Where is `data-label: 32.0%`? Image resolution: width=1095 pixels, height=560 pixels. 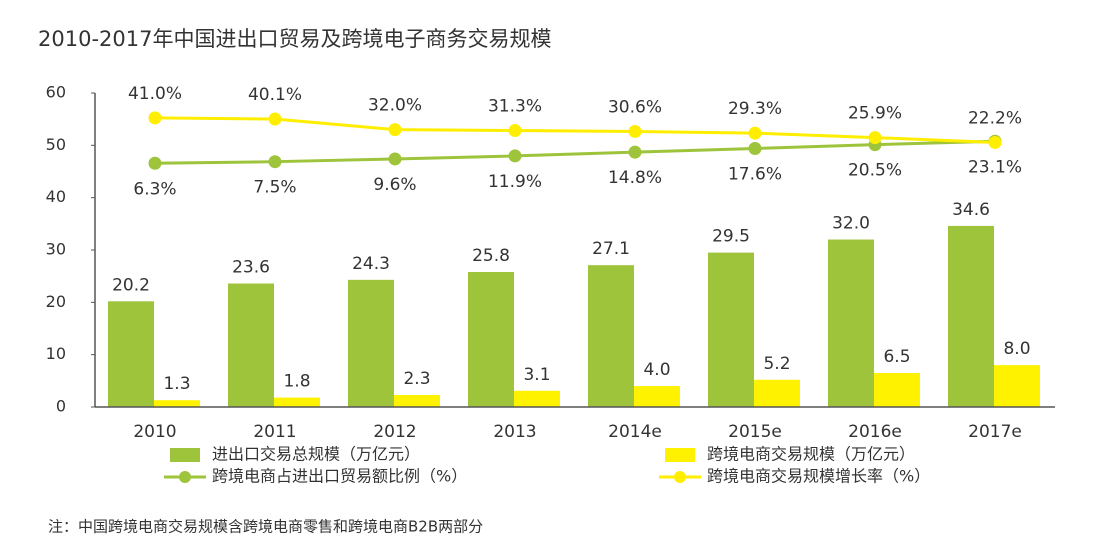 data-label: 32.0% is located at coordinates (395, 106).